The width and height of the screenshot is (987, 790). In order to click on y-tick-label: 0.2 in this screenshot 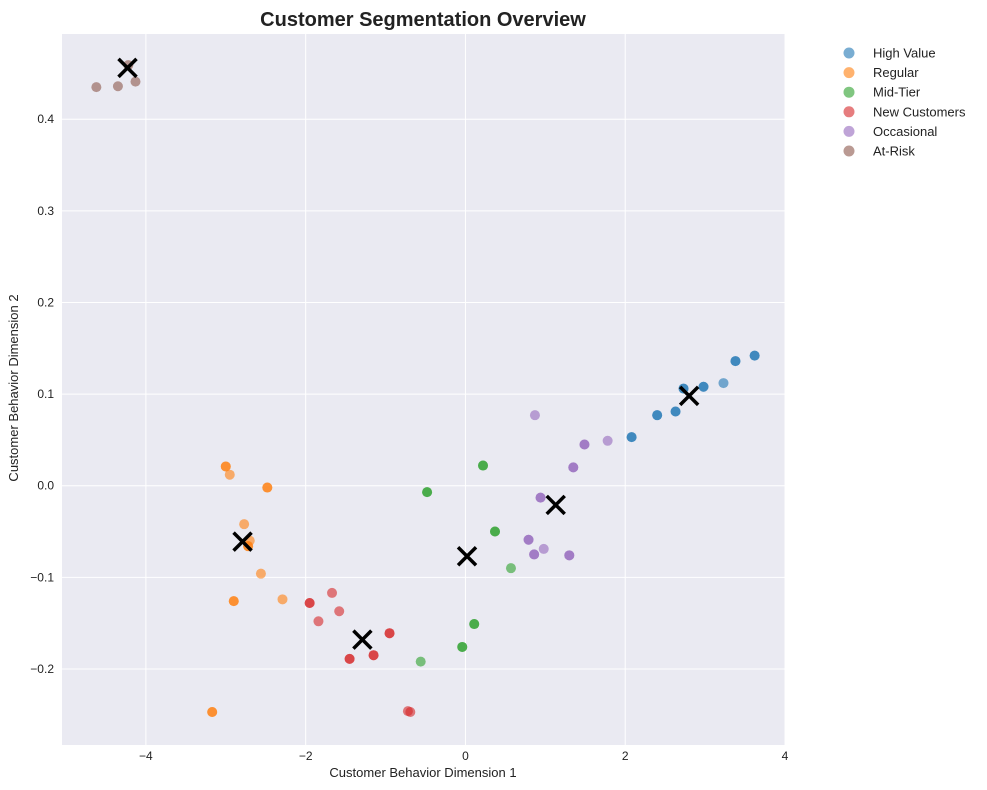, I will do `click(45, 302)`.